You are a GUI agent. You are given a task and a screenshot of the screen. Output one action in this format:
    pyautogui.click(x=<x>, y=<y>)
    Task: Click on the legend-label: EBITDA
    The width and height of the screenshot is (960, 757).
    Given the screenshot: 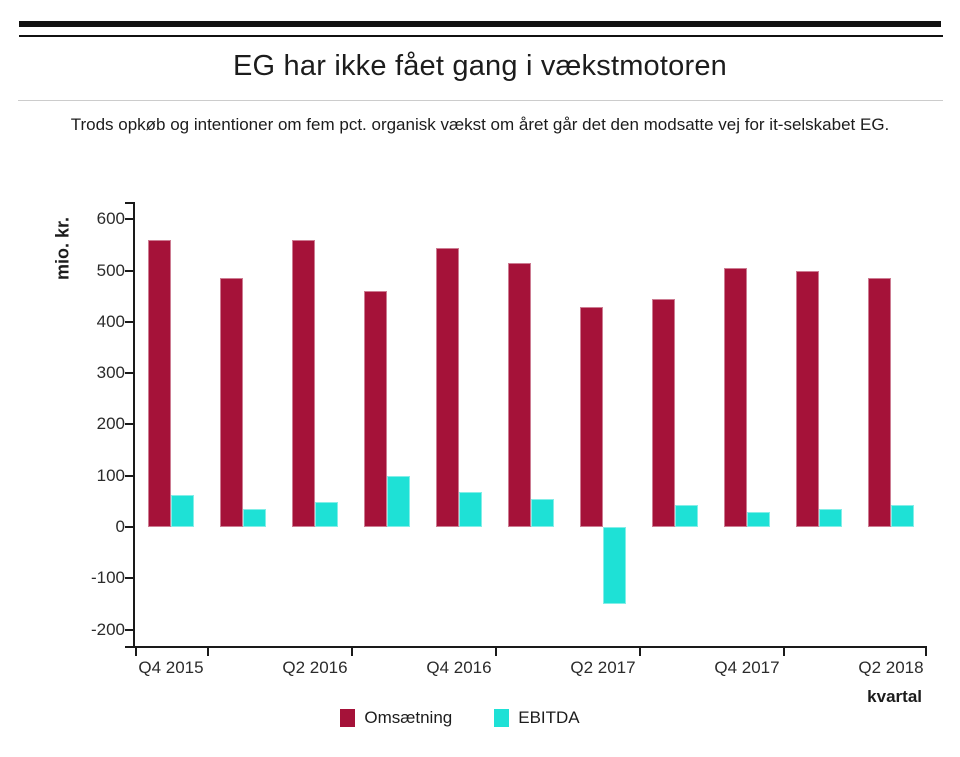 What is the action you would take?
    pyautogui.click(x=549, y=717)
    